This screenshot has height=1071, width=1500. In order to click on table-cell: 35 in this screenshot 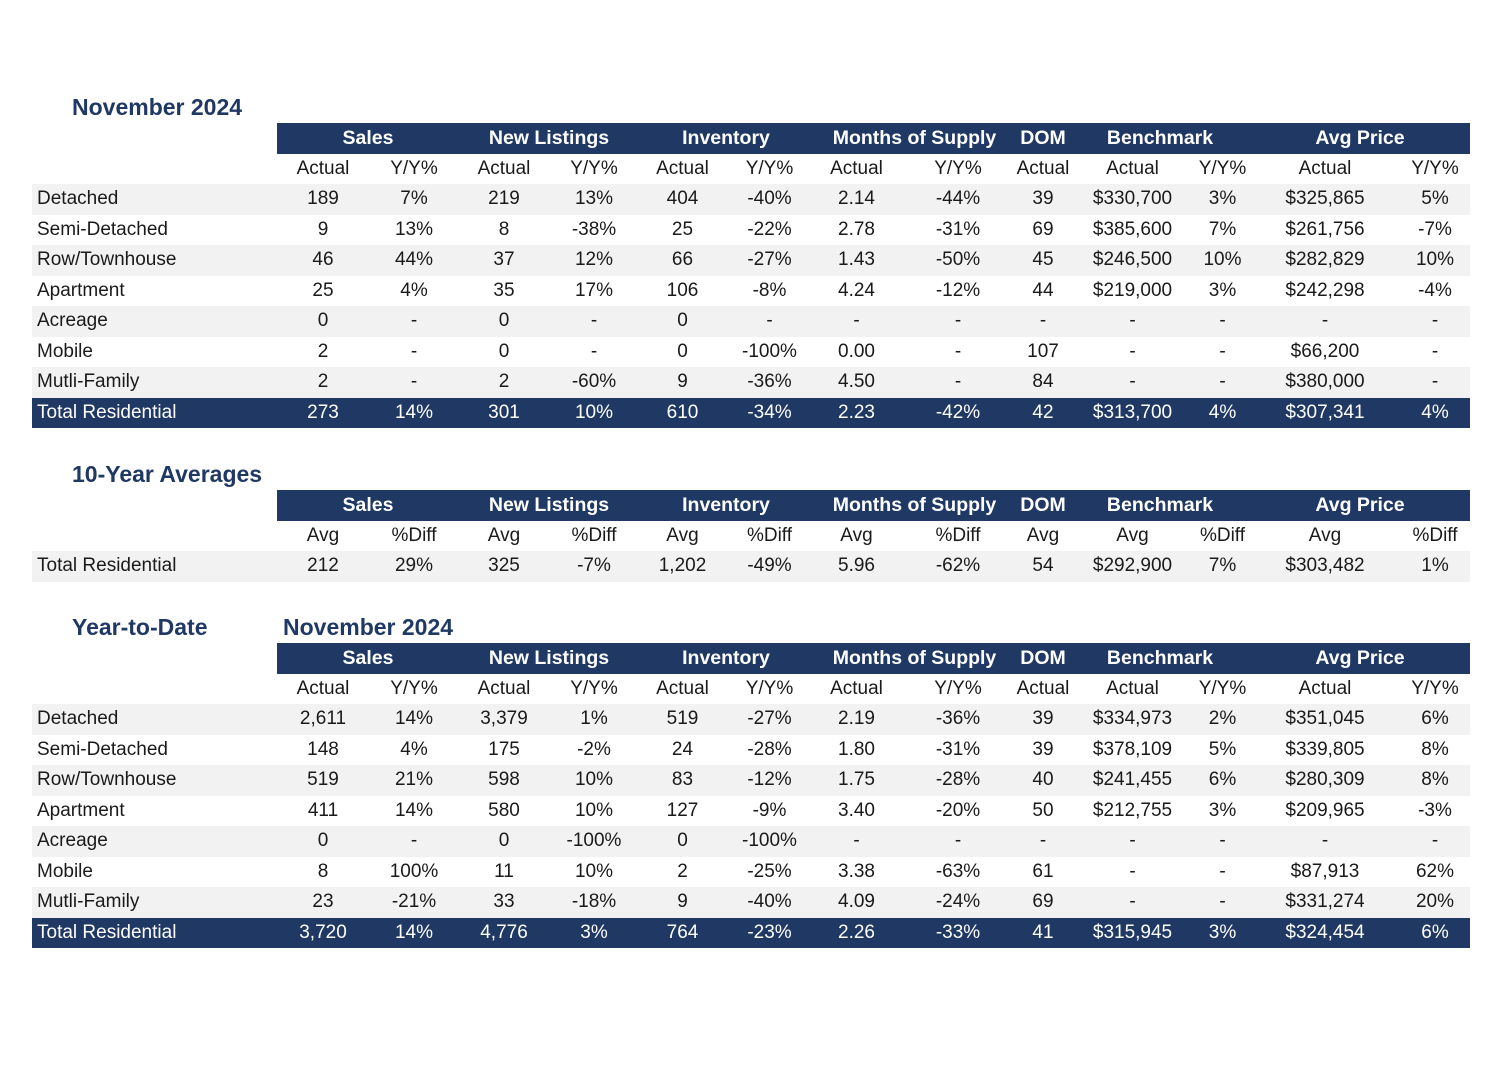, I will do `click(504, 290)`.